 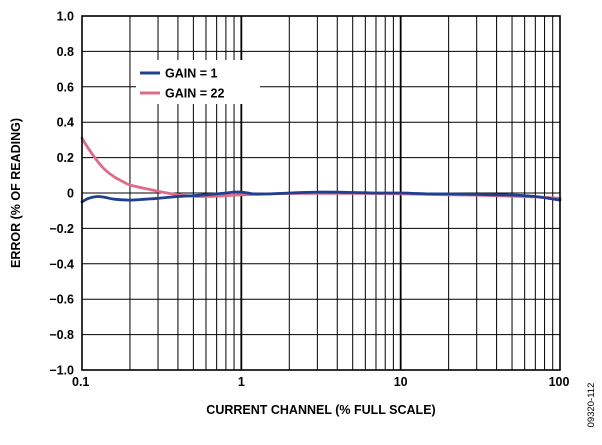 I want to click on y-tick-label: 0.6, so click(x=65, y=87).